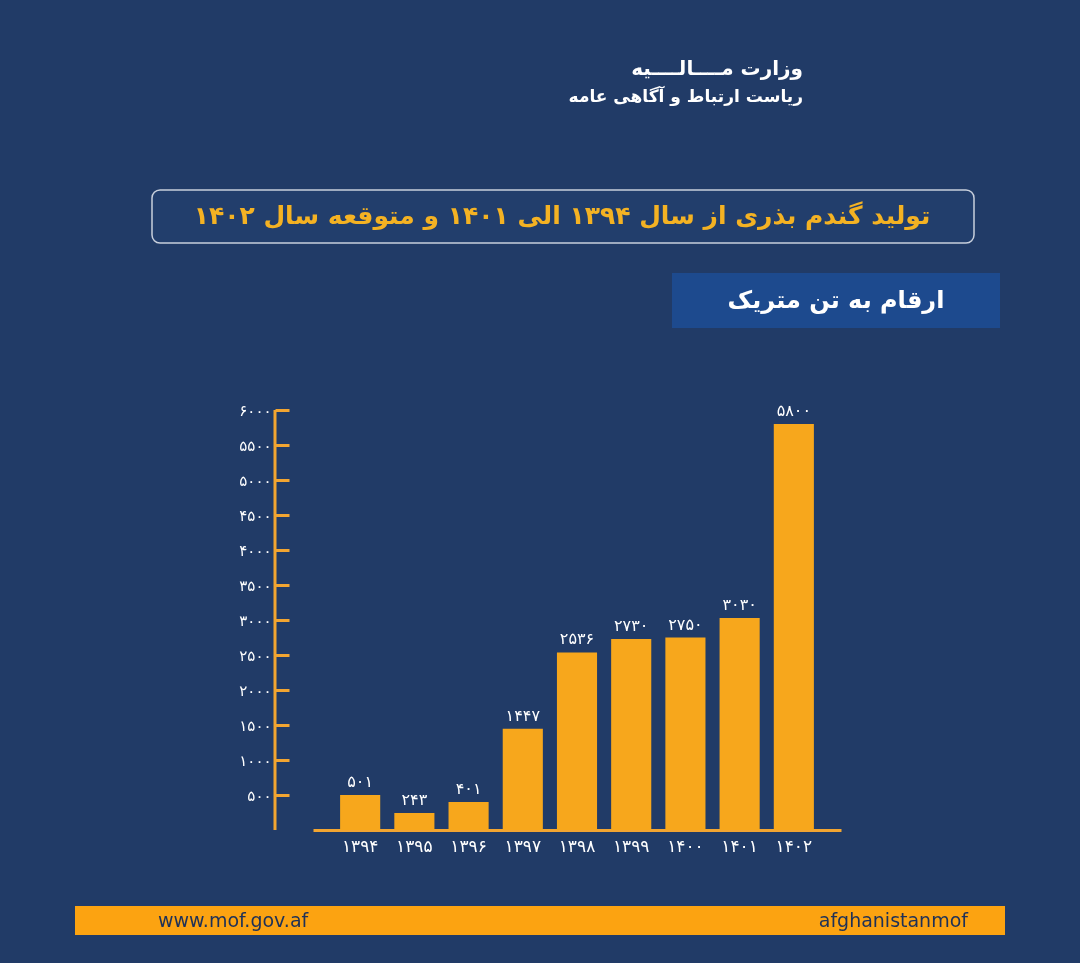 Image resolution: width=1080 pixels, height=963 pixels. Describe the element at coordinates (468, 788) in the screenshot. I see `data-label: ۴۰۱` at that location.